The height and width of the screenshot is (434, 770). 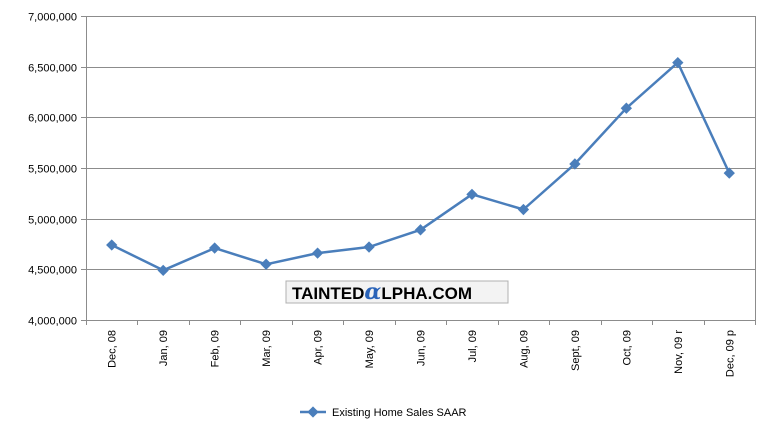 I want to click on y-tick-label: 4,500,000, so click(x=52, y=271).